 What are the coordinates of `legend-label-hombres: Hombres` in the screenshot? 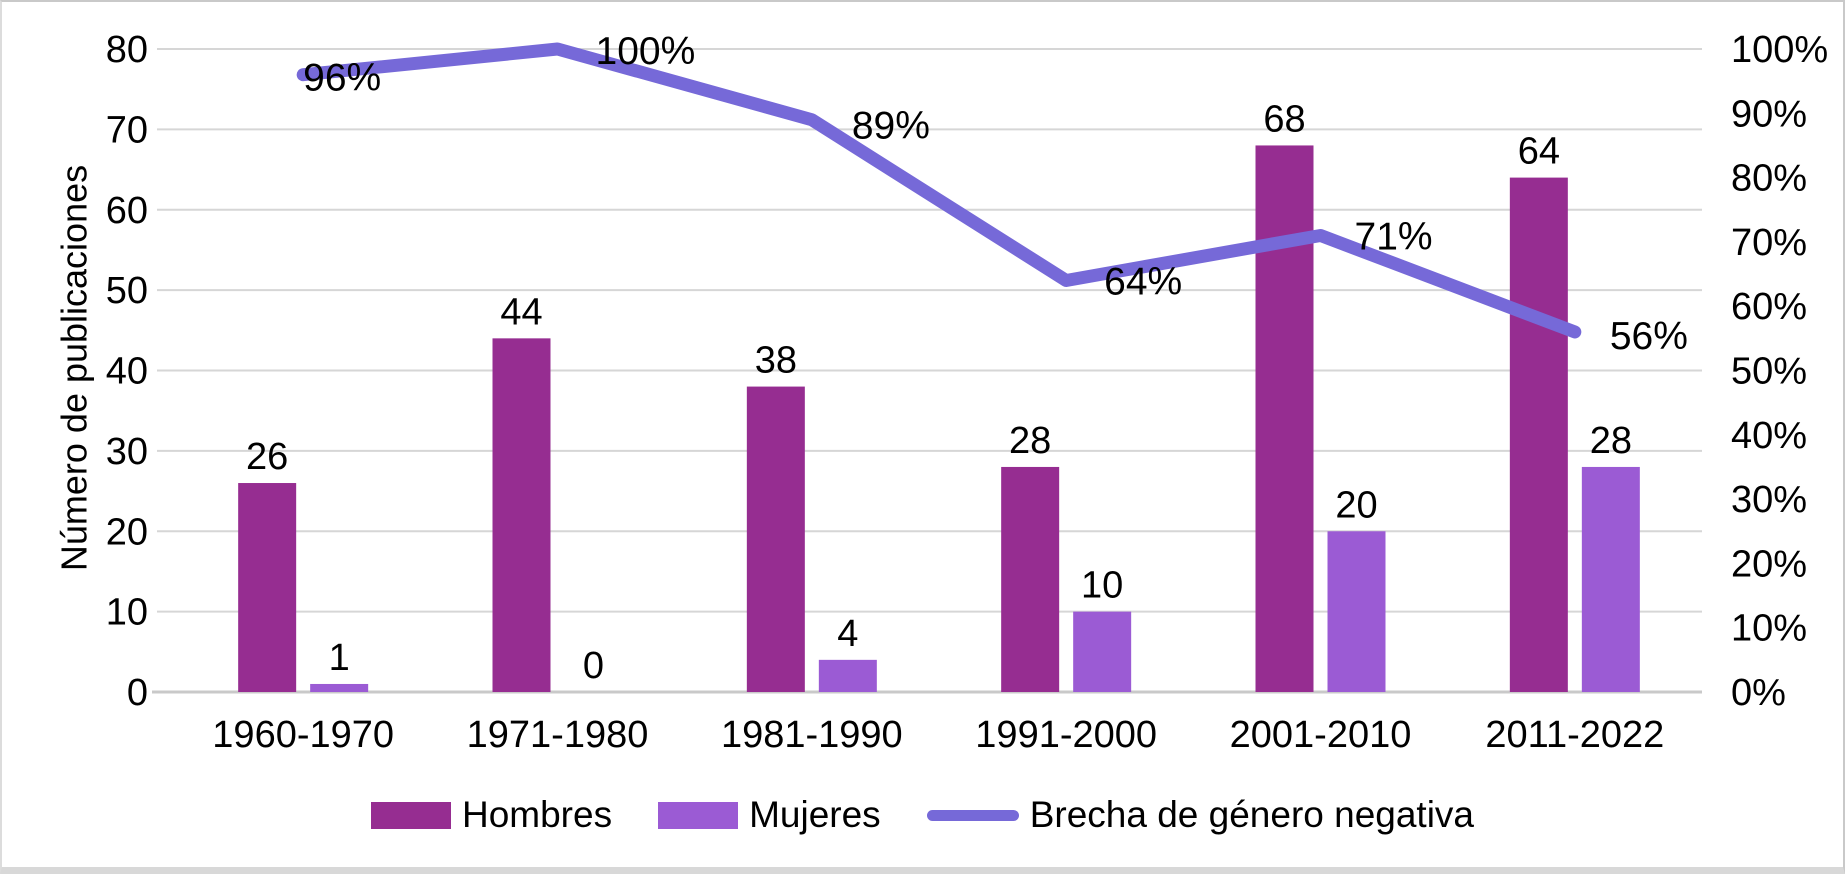 It's located at (537, 814).